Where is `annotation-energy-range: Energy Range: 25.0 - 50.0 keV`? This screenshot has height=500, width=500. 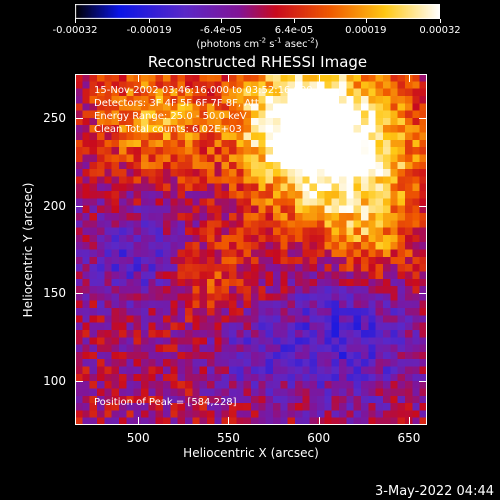
annotation-energy-range: Energy Range: 25.0 - 50.0 keV is located at coordinates (170, 116).